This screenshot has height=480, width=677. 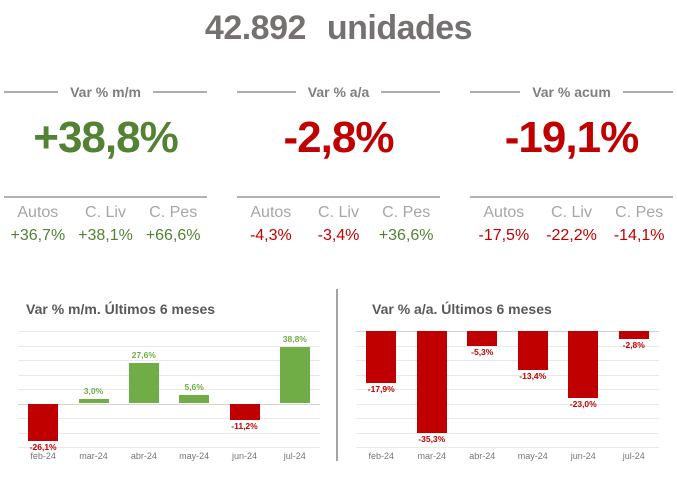 What do you see at coordinates (105, 137) in the screenshot?
I see `kpi-value: +38,8%` at bounding box center [105, 137].